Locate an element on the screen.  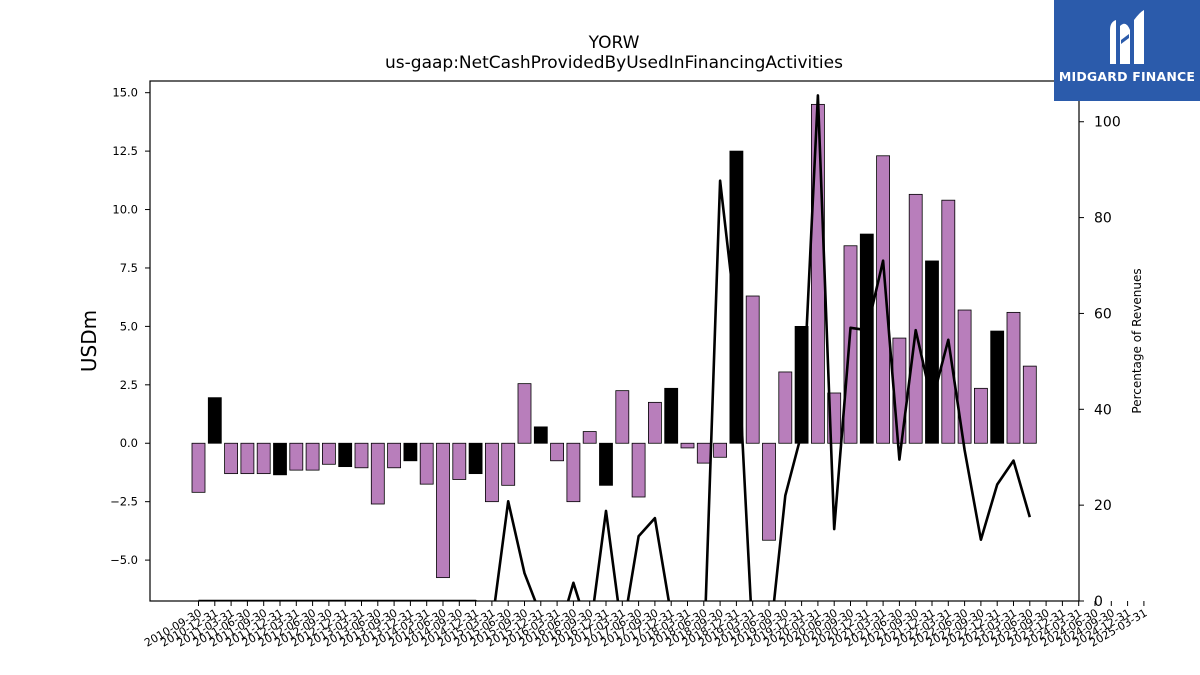
y-tick-label: 5.0 is located at coordinates (129, 326).